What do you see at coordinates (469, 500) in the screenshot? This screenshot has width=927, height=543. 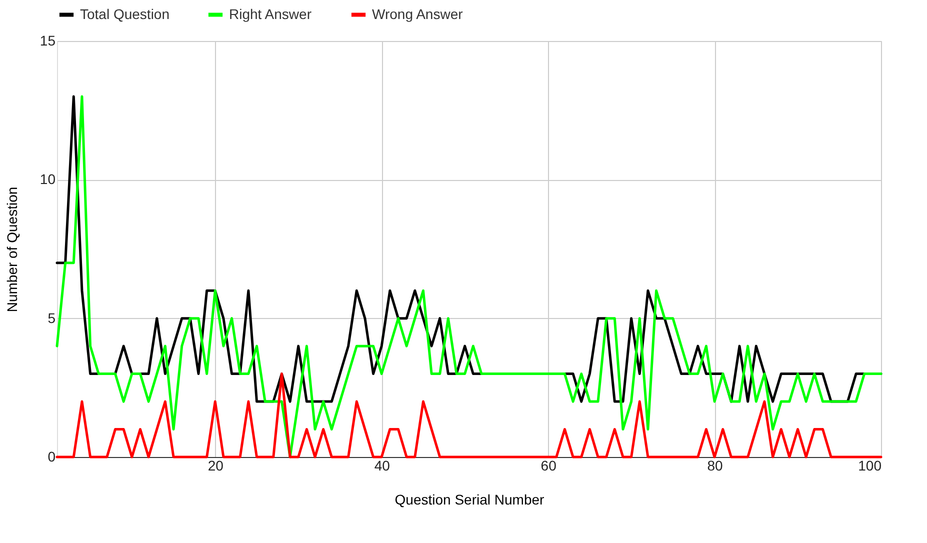 I see `x-axis-title: Question Serial Number` at bounding box center [469, 500].